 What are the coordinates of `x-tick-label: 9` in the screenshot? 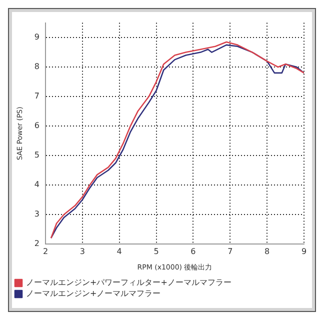 It's located at (304, 251).